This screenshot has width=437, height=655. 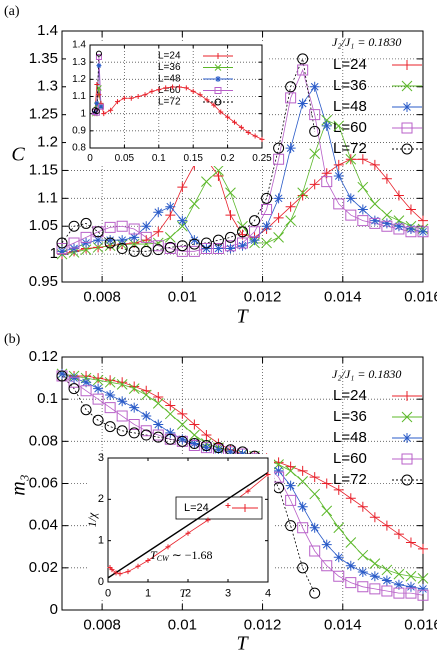 What do you see at coordinates (181, 555) in the screenshot?
I see `annotation: TCW ∼ −1.68` at bounding box center [181, 555].